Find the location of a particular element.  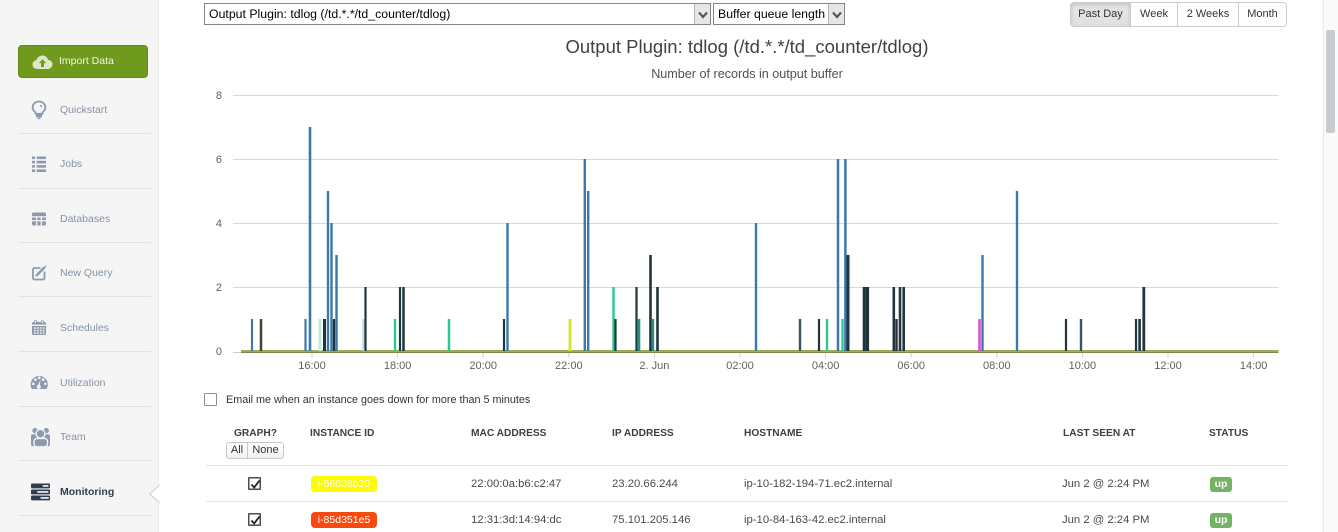

svg-text: 20:00 is located at coordinates (483, 366).